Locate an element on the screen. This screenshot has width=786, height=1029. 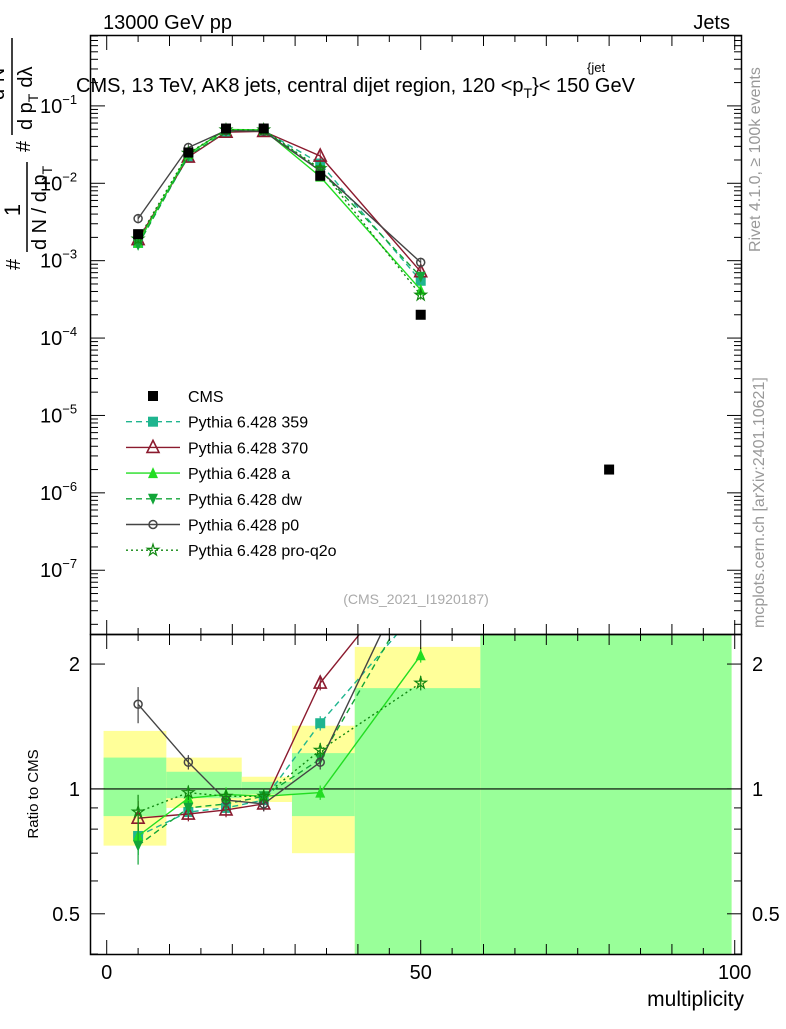
legend-marker-pa is located at coordinates (153, 473).